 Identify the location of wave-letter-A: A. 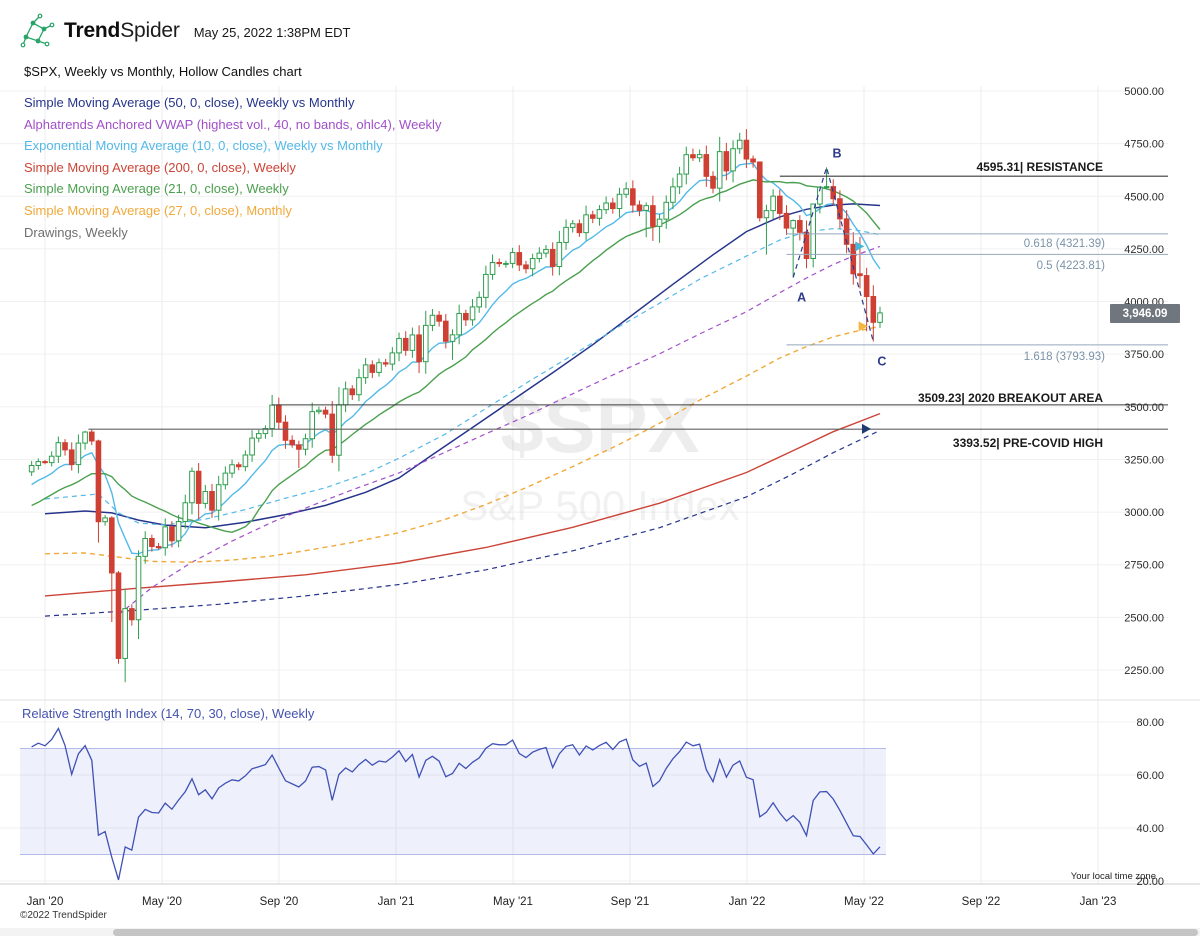
(801, 297).